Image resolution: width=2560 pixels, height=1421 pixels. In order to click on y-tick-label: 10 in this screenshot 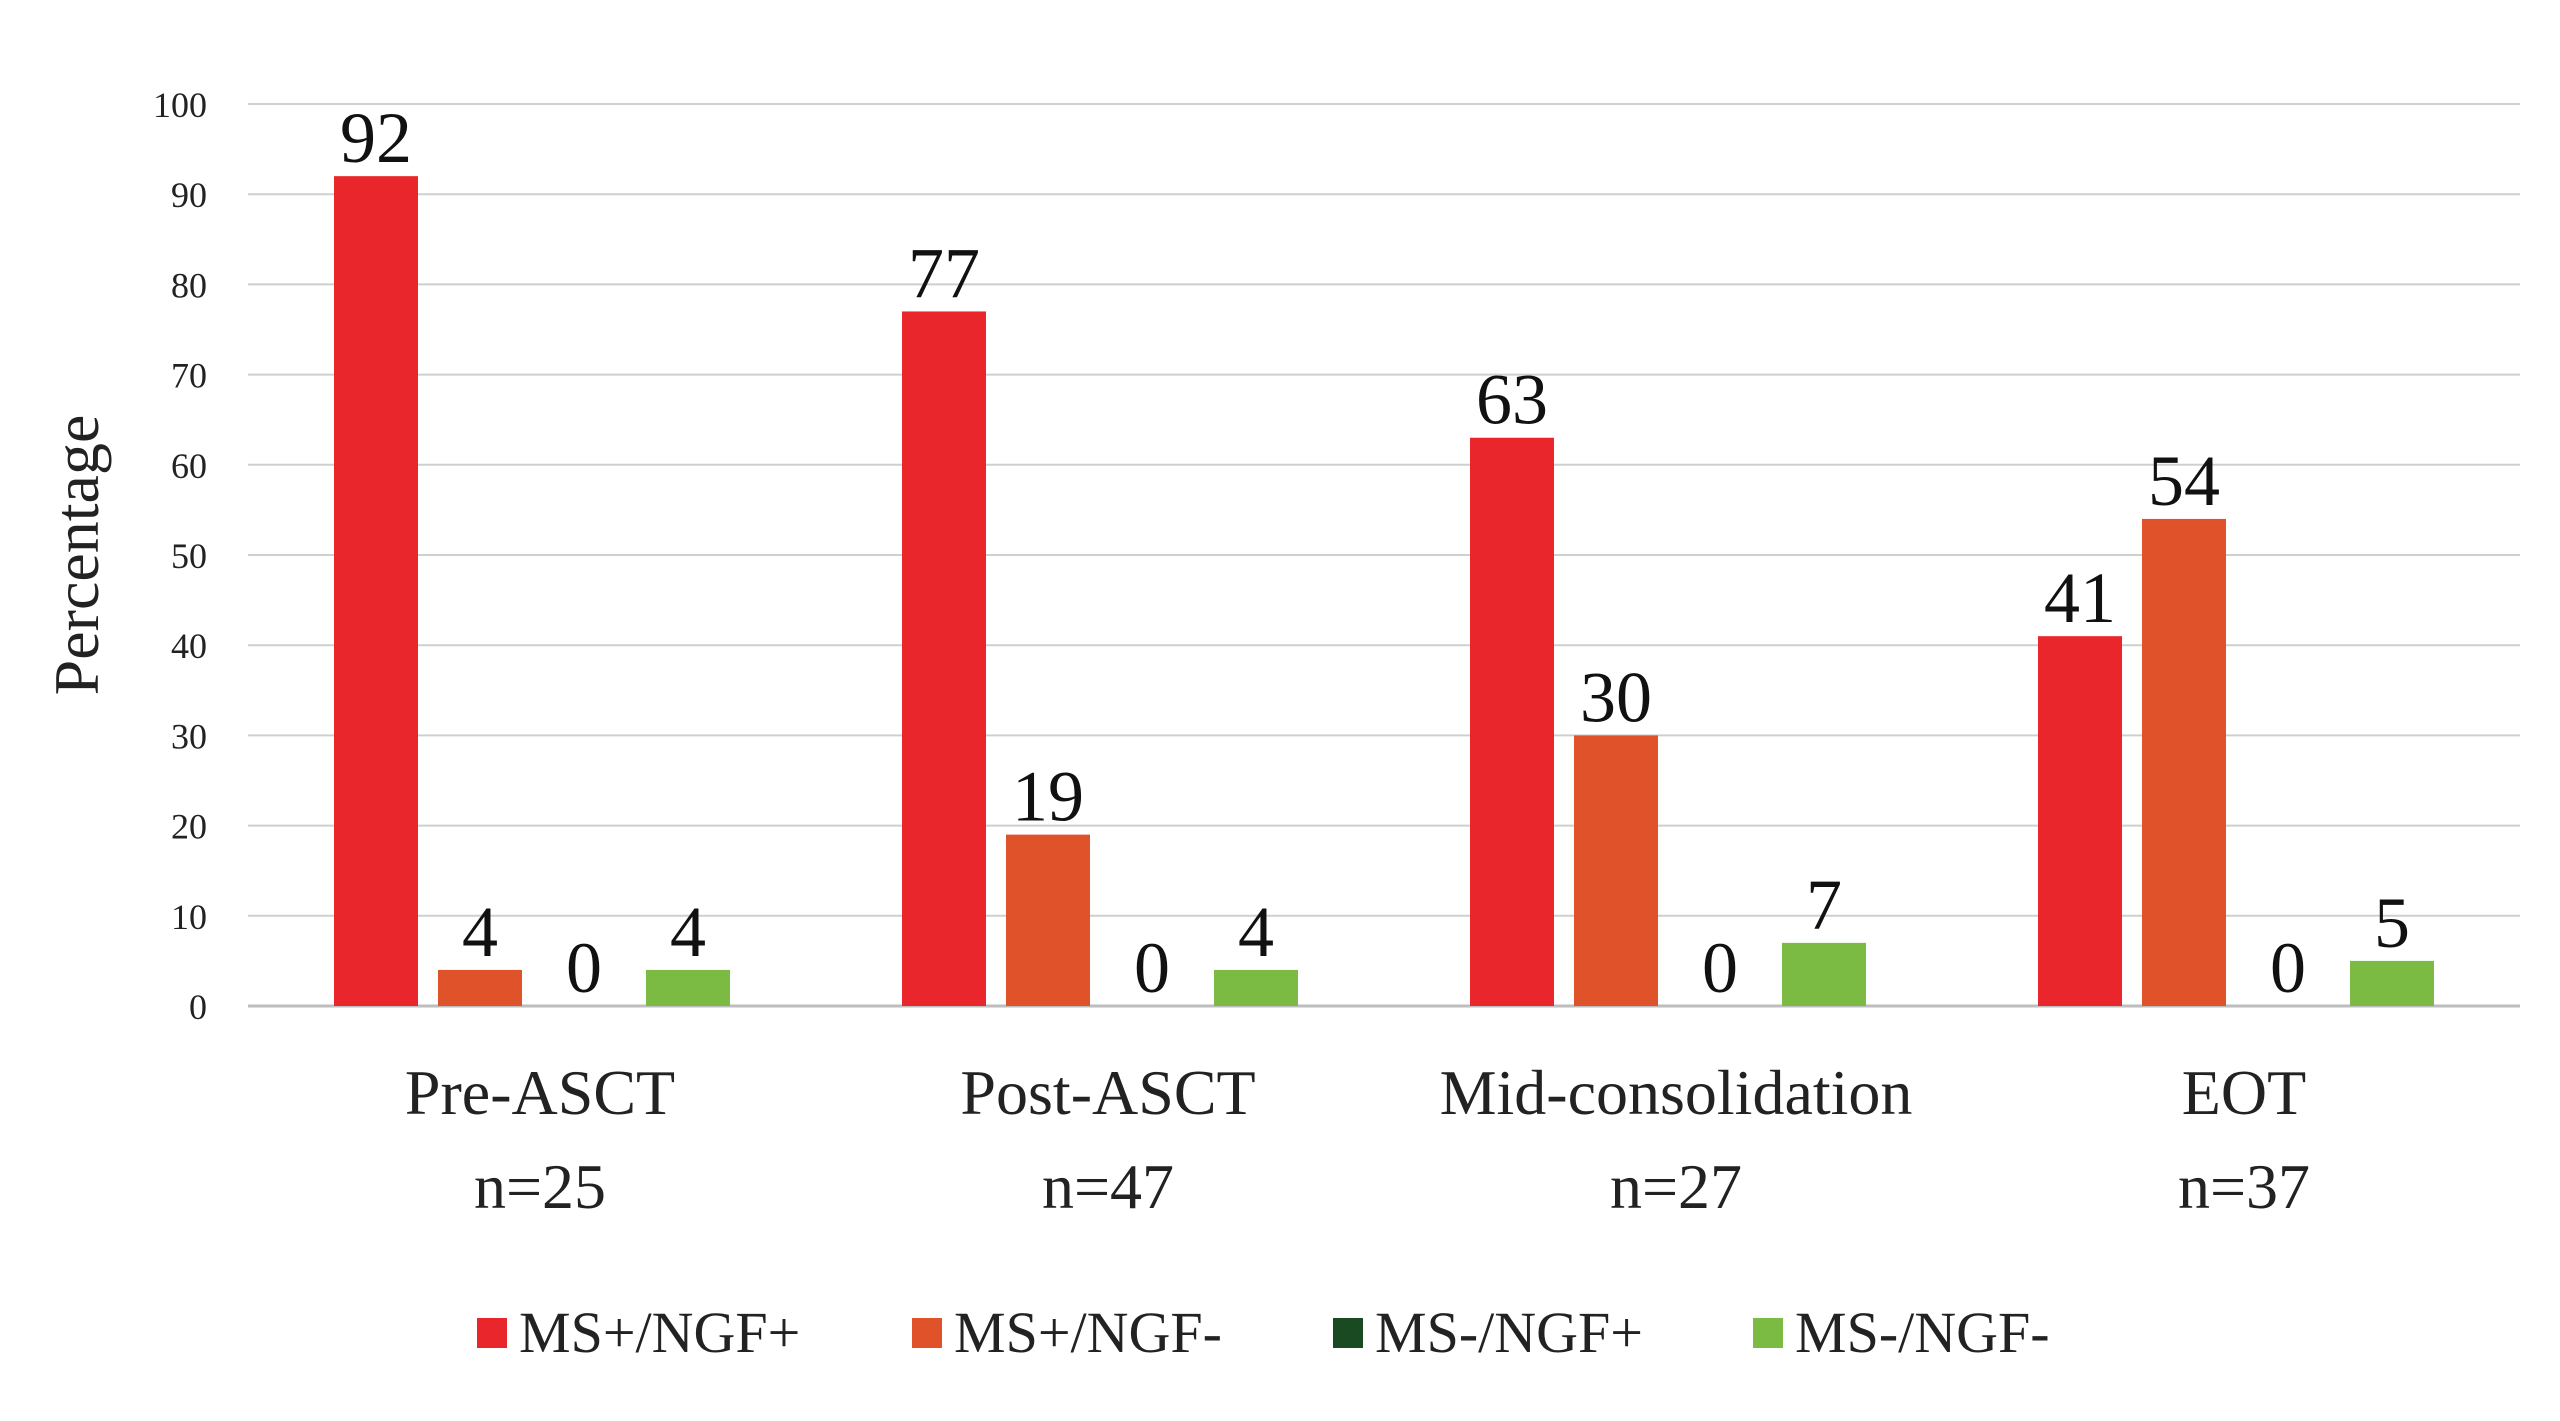, I will do `click(189, 917)`.